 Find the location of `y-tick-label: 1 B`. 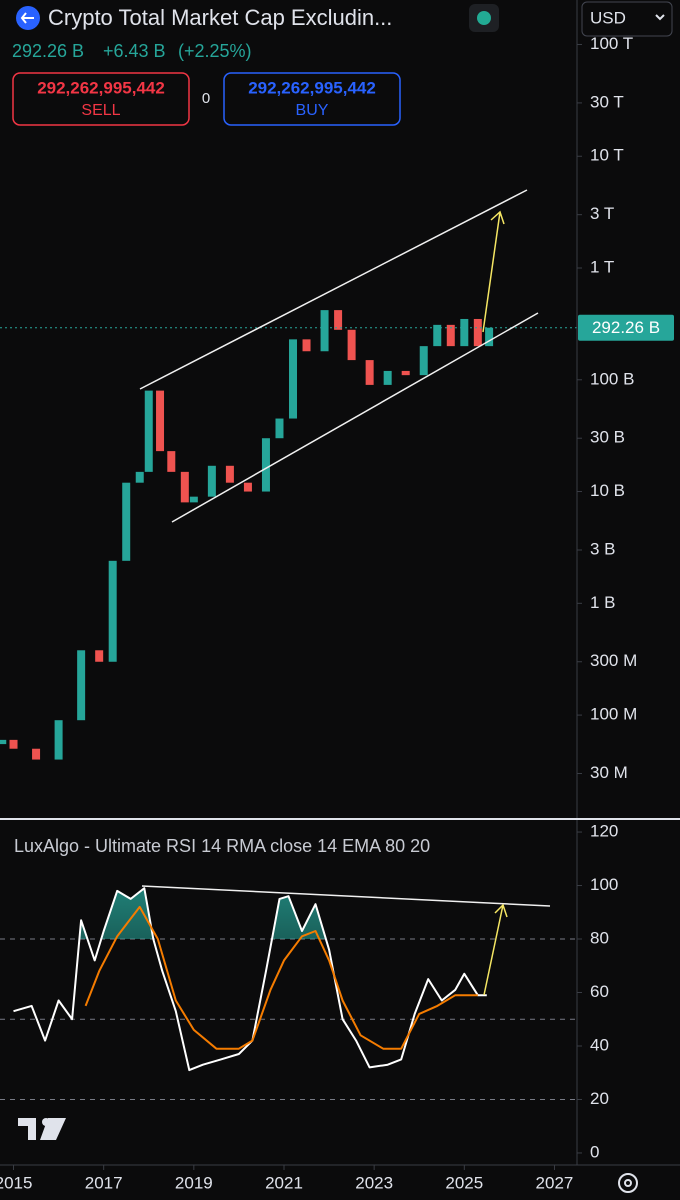

y-tick-label: 1 B is located at coordinates (603, 602).